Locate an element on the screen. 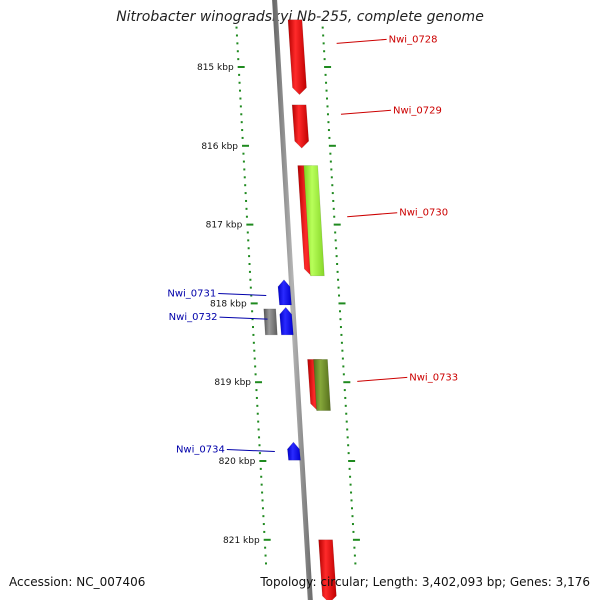 Image resolution: width=600 pixels, height=600 pixels. gene-label: Nwi_0733 is located at coordinates (433, 377).